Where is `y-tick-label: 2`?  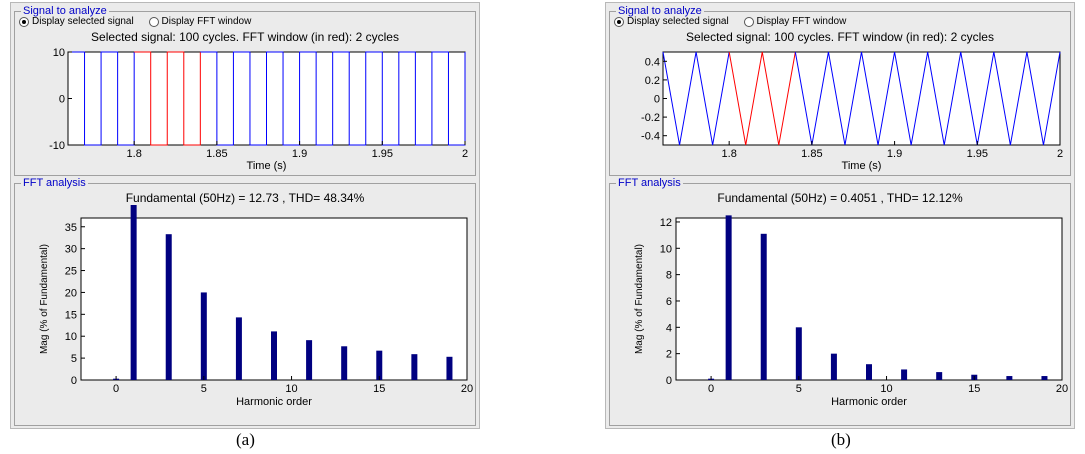
y-tick-label: 2 is located at coordinates (669, 355).